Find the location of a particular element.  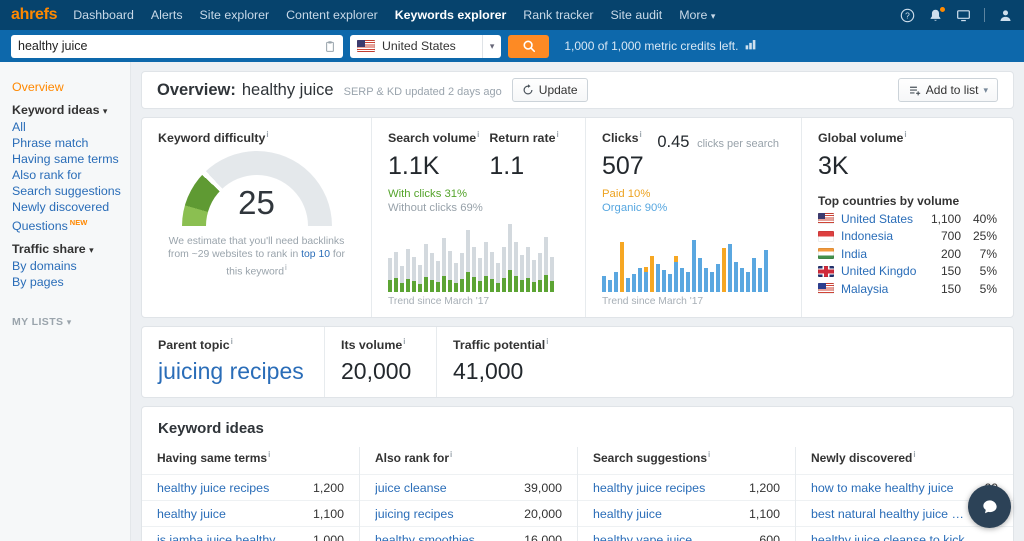

sidebar-item-phrase-match: Phrase match is located at coordinates (50, 143).